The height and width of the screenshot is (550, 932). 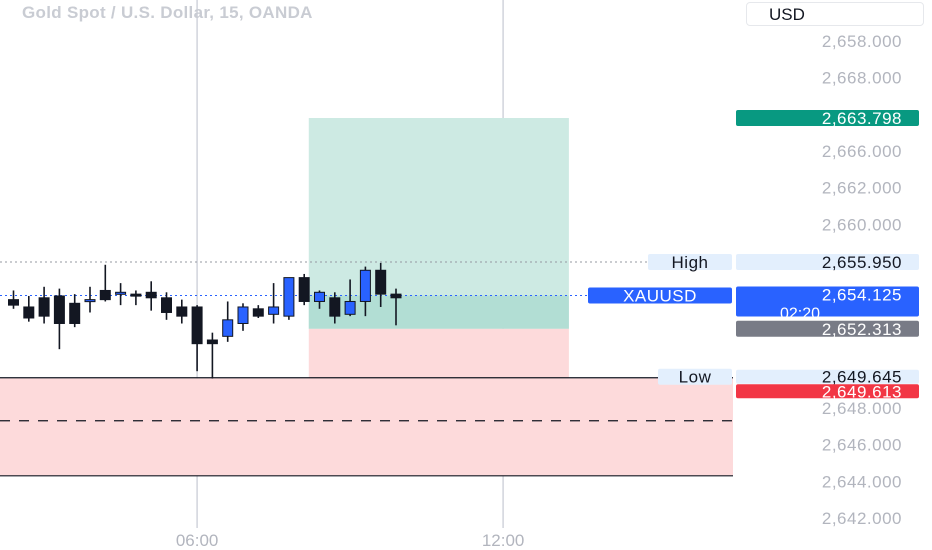 What do you see at coordinates (800, 314) in the screenshot?
I see `countdown: 02:20` at bounding box center [800, 314].